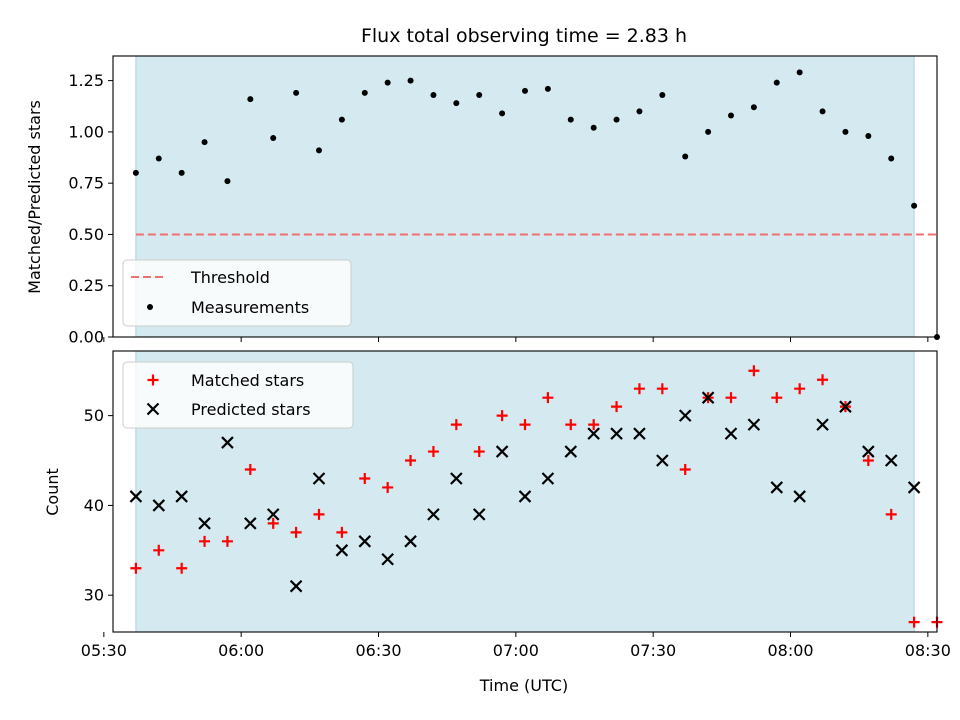 This screenshot has height=720, width=960. What do you see at coordinates (928, 650) in the screenshot?
I see `x-tick-label: 08:30` at bounding box center [928, 650].